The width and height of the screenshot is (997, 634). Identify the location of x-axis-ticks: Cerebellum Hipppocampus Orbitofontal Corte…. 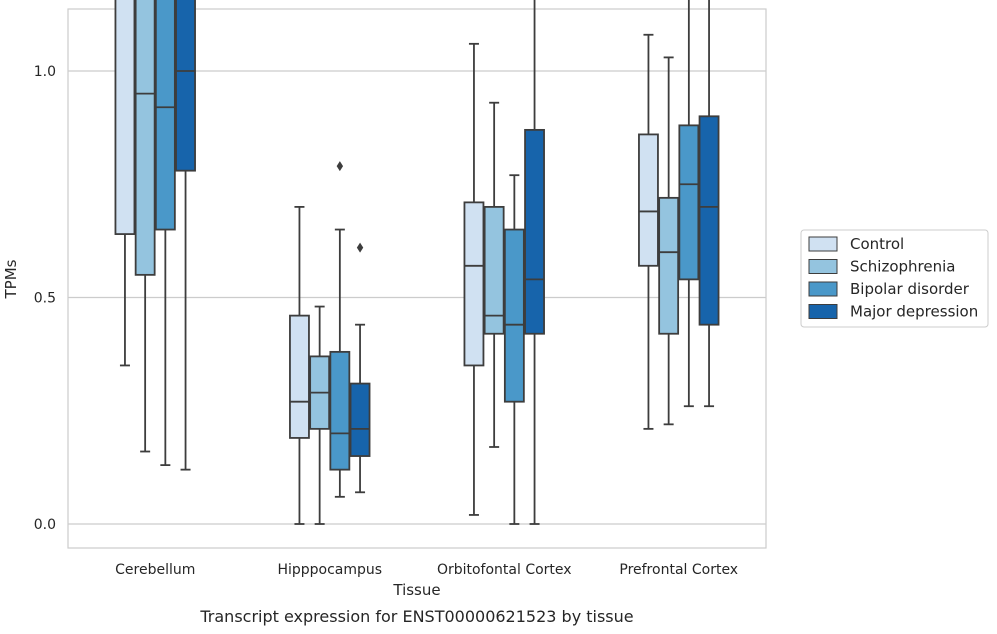
(426, 570).